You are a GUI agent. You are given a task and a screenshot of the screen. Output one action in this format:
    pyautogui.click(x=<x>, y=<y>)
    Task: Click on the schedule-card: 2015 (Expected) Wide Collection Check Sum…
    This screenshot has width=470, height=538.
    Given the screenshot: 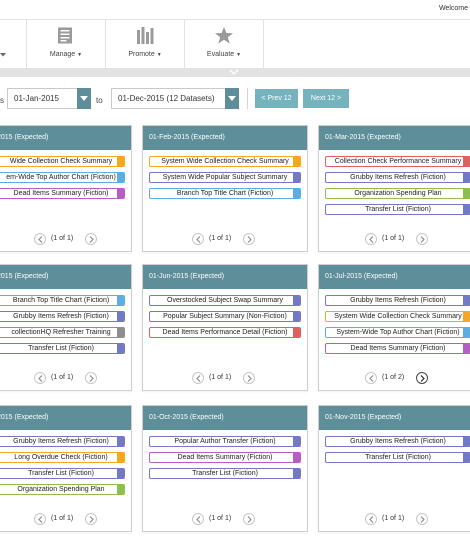 What is the action you would take?
    pyautogui.click(x=66, y=188)
    